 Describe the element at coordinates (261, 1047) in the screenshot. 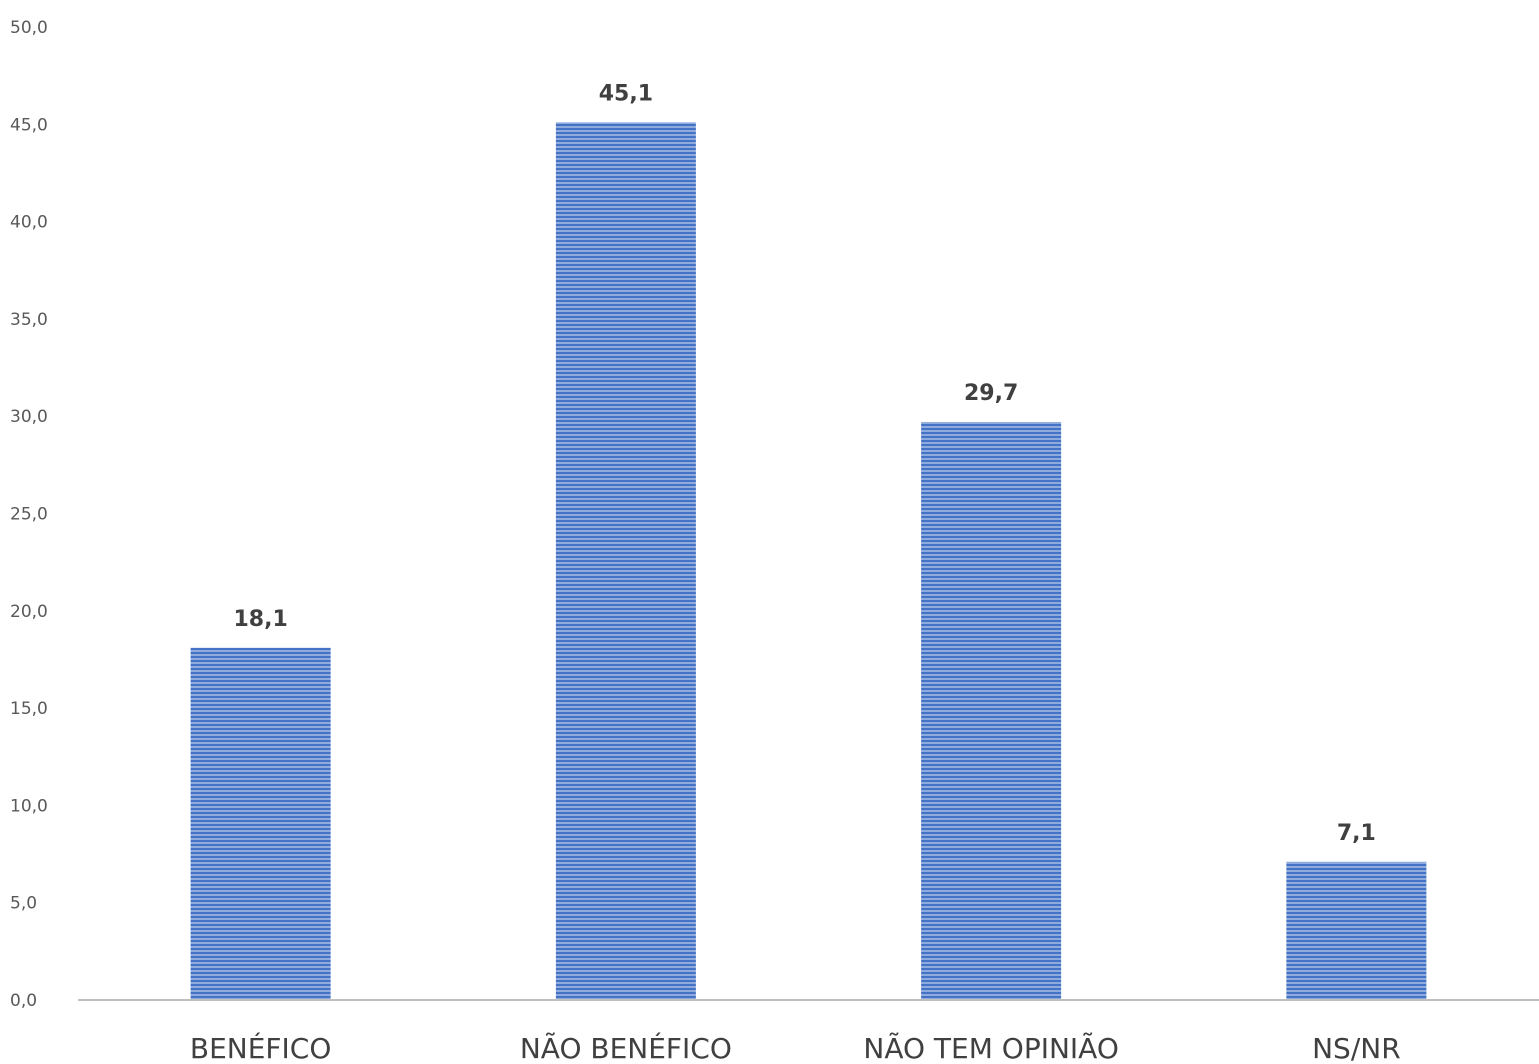

I see `x-tick-label: BENÉFICO` at that location.